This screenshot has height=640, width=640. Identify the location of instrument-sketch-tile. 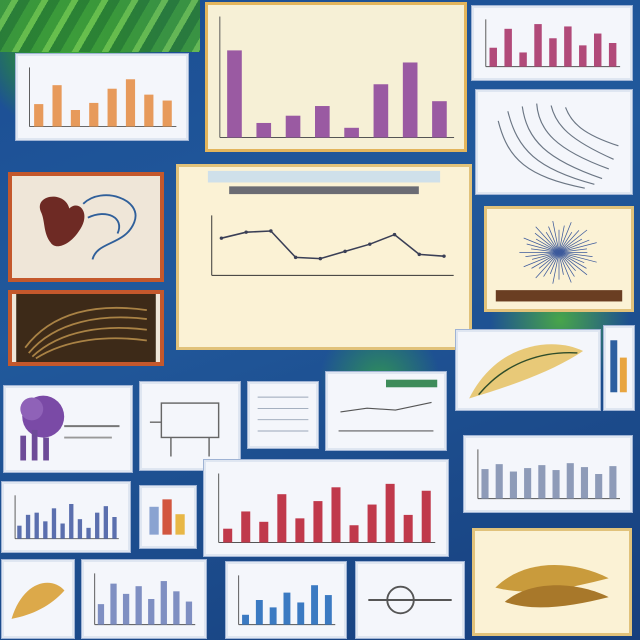
(190, 426).